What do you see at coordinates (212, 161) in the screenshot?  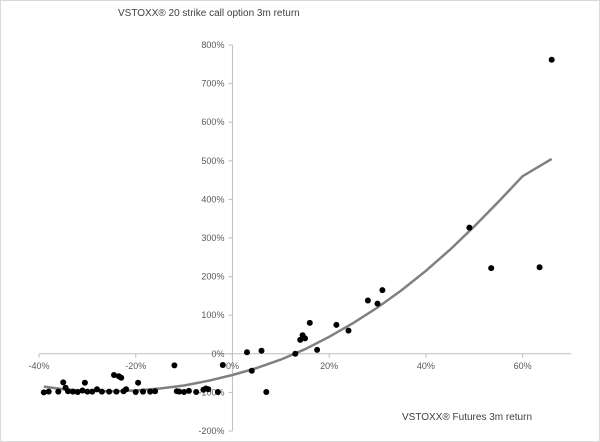 I see `y-tick-label: 500%` at bounding box center [212, 161].